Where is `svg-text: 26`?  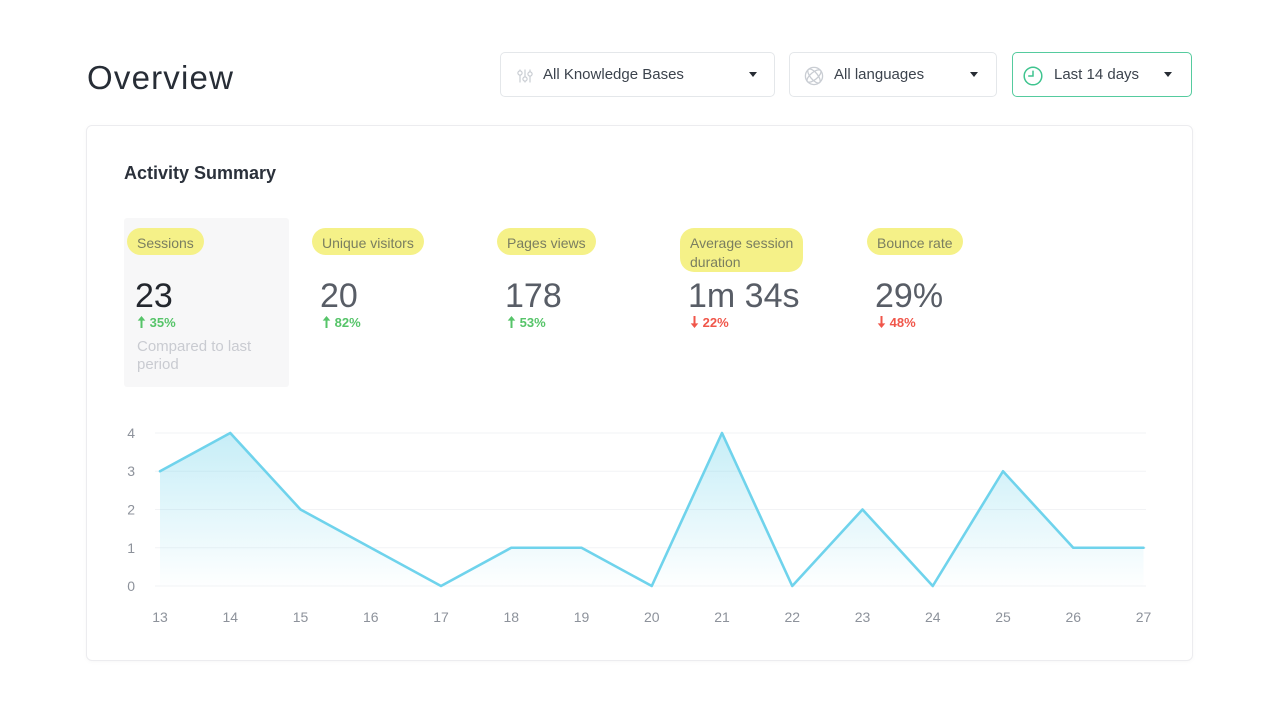
svg-text: 26 is located at coordinates (1073, 617).